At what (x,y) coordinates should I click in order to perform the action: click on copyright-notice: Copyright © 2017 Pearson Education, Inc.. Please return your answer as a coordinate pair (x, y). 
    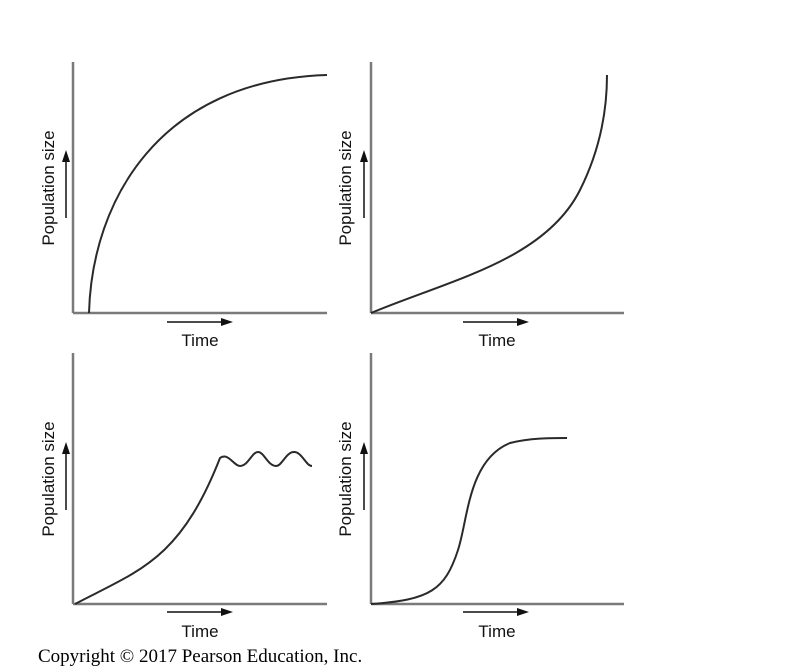
    Looking at the image, I should click on (200, 656).